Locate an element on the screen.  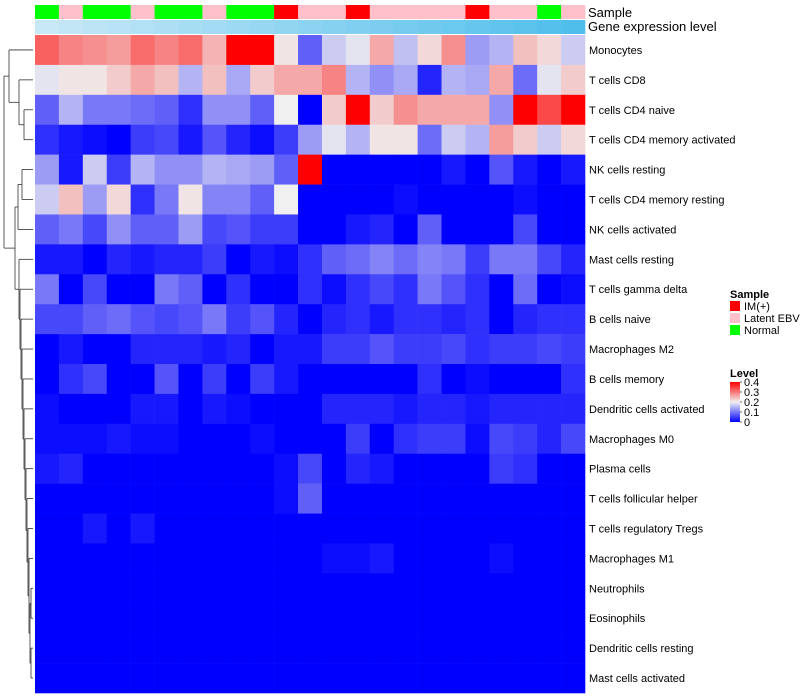
expression-level-annotation-label: Gene expression level is located at coordinates (652, 26).